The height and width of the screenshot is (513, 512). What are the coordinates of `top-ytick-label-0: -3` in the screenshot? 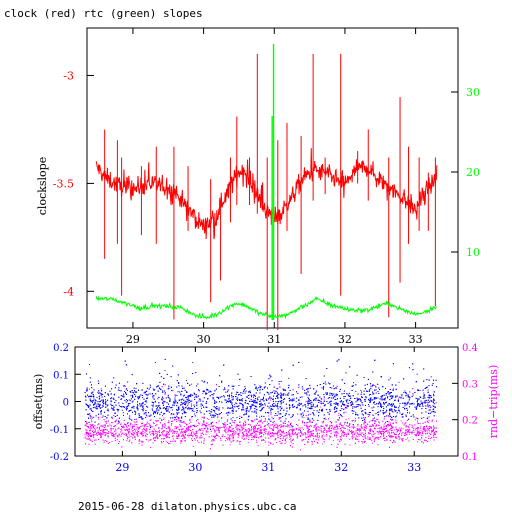 It's located at (68, 75).